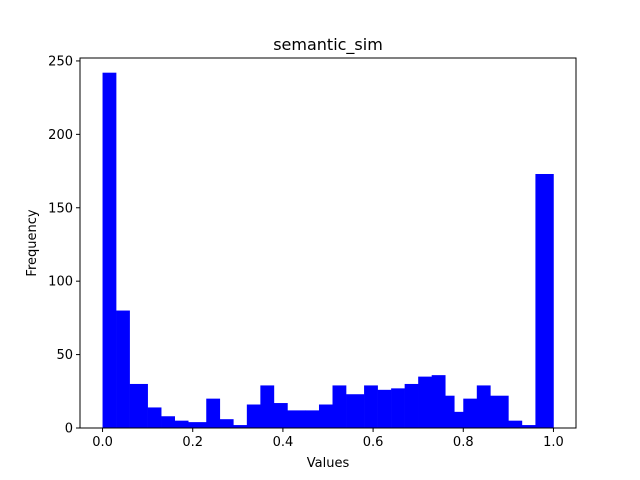 This screenshot has height=480, width=640. Describe the element at coordinates (553, 442) in the screenshot. I see `x-tick-label: 1.0` at that location.